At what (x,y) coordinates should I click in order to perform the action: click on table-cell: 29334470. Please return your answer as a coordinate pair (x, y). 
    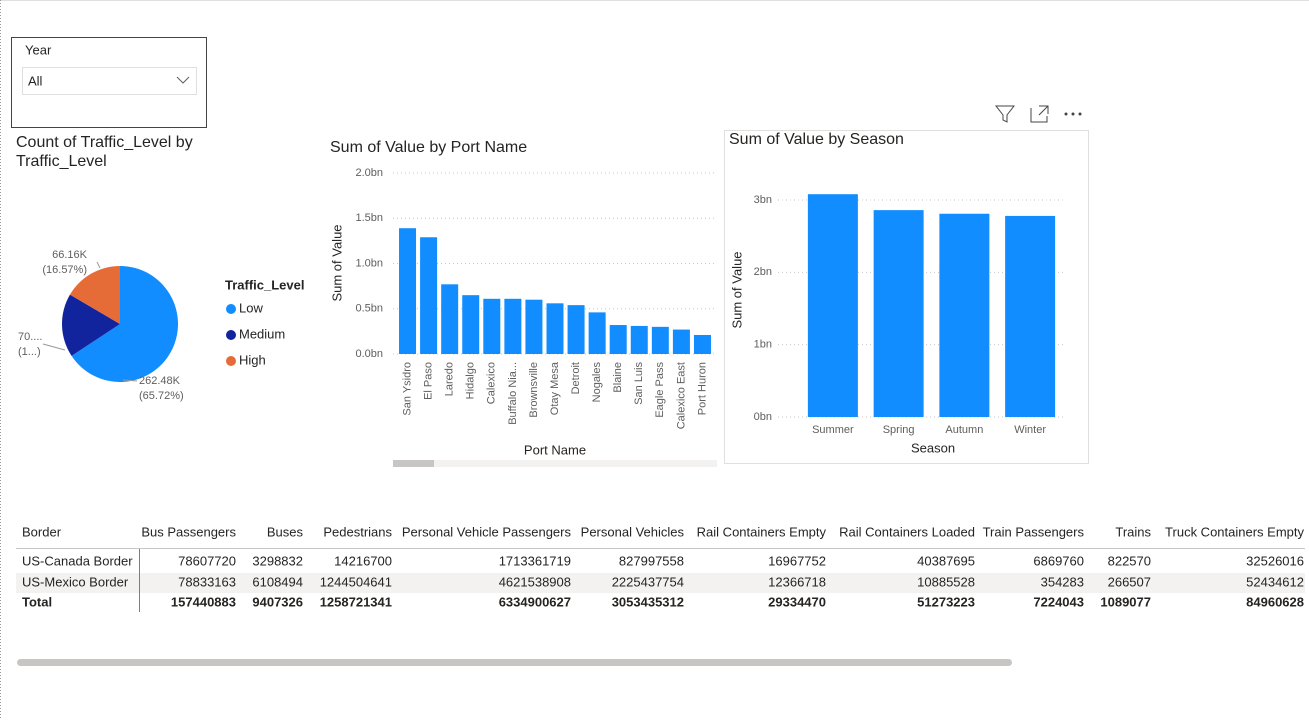
    Looking at the image, I should click on (797, 601).